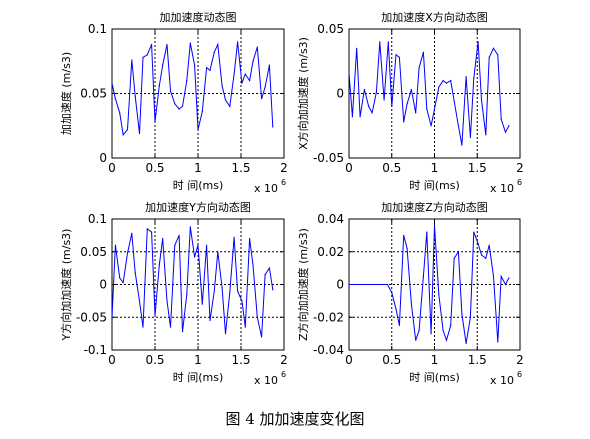  What do you see at coordinates (93, 252) in the screenshot?
I see `y-tick-label: 0.05` at bounding box center [93, 252].